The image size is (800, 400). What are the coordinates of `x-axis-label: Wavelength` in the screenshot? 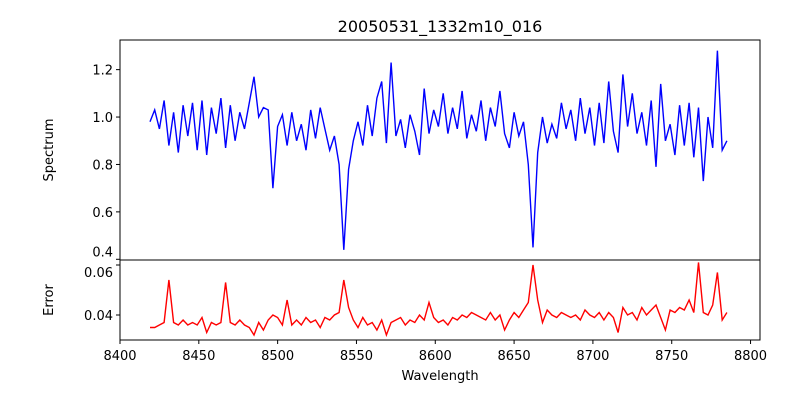 It's located at (439, 376).